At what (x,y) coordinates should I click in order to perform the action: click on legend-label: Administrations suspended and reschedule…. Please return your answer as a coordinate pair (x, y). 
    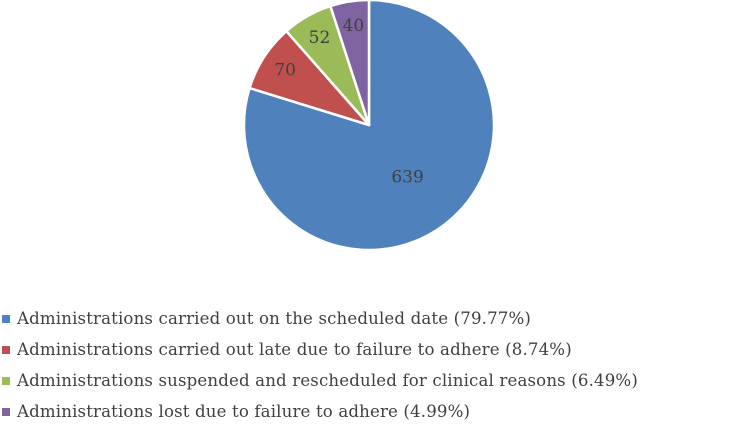
    Looking at the image, I should click on (327, 380).